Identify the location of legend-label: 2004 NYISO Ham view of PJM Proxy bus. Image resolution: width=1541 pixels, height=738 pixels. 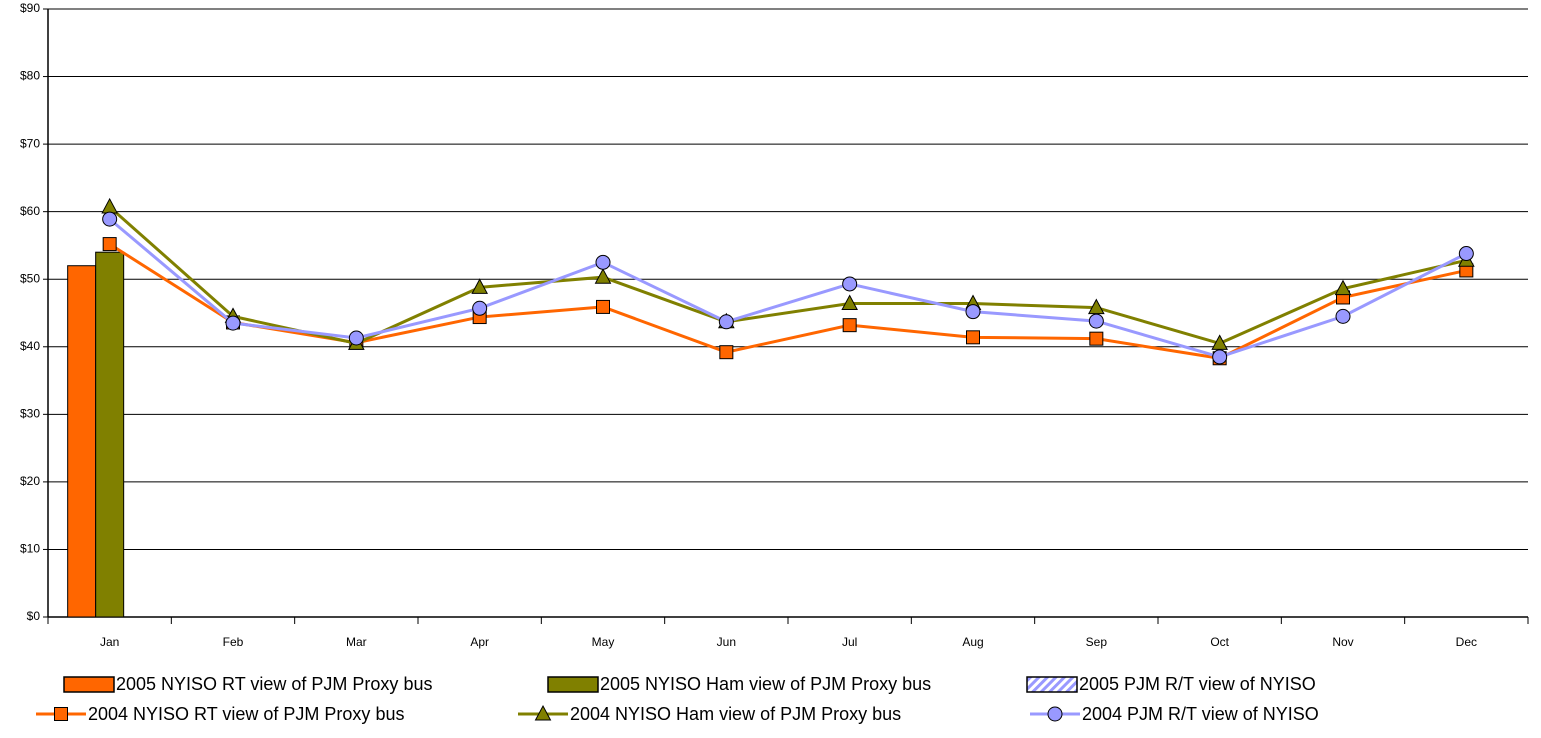
(735, 714).